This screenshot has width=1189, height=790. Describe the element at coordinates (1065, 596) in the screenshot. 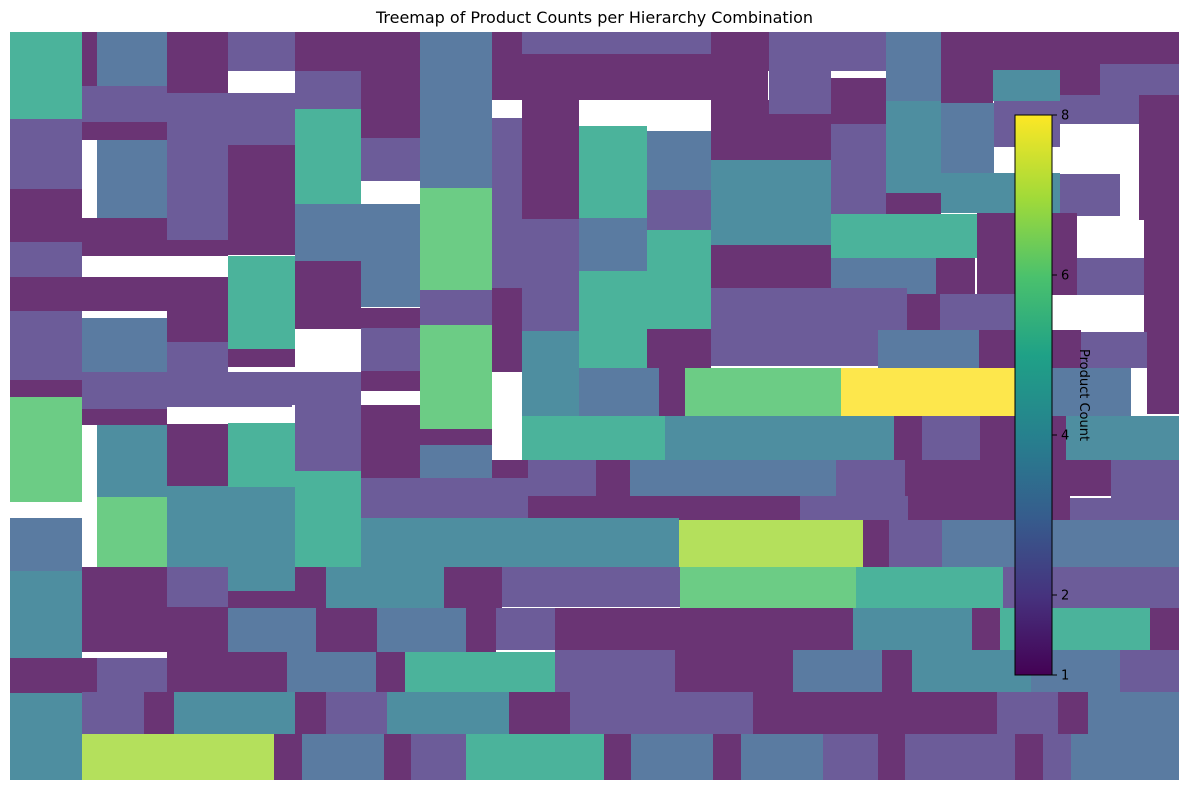

I see `colorbar-tick-label: 2` at that location.